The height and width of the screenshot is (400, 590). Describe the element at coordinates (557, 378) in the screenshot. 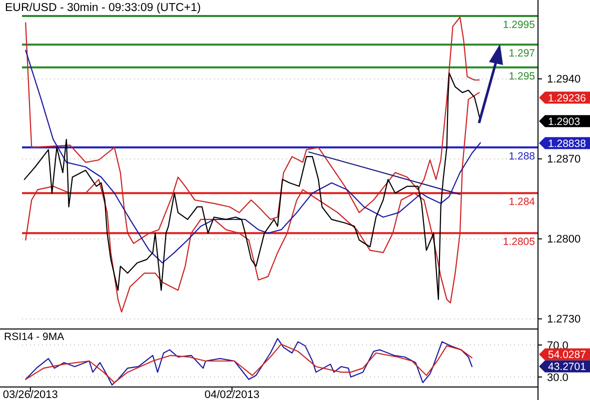

I see `y-tick-label: 30.0` at that location.